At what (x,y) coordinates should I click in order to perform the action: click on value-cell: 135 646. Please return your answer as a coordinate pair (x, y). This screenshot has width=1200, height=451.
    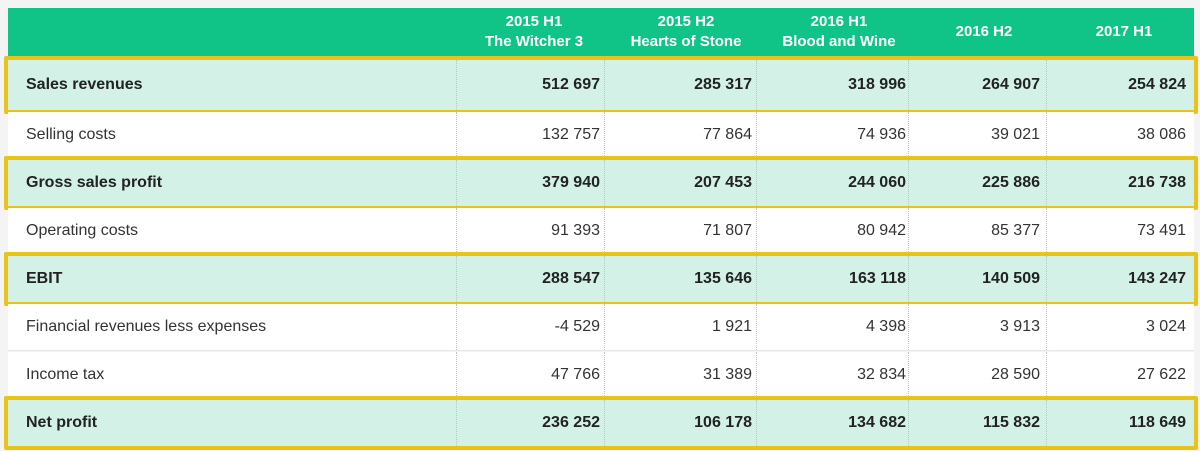
    Looking at the image, I should click on (723, 278).